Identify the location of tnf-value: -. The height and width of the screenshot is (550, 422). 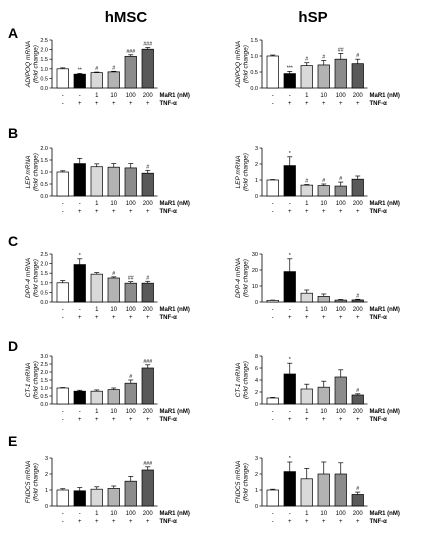
(273, 212).